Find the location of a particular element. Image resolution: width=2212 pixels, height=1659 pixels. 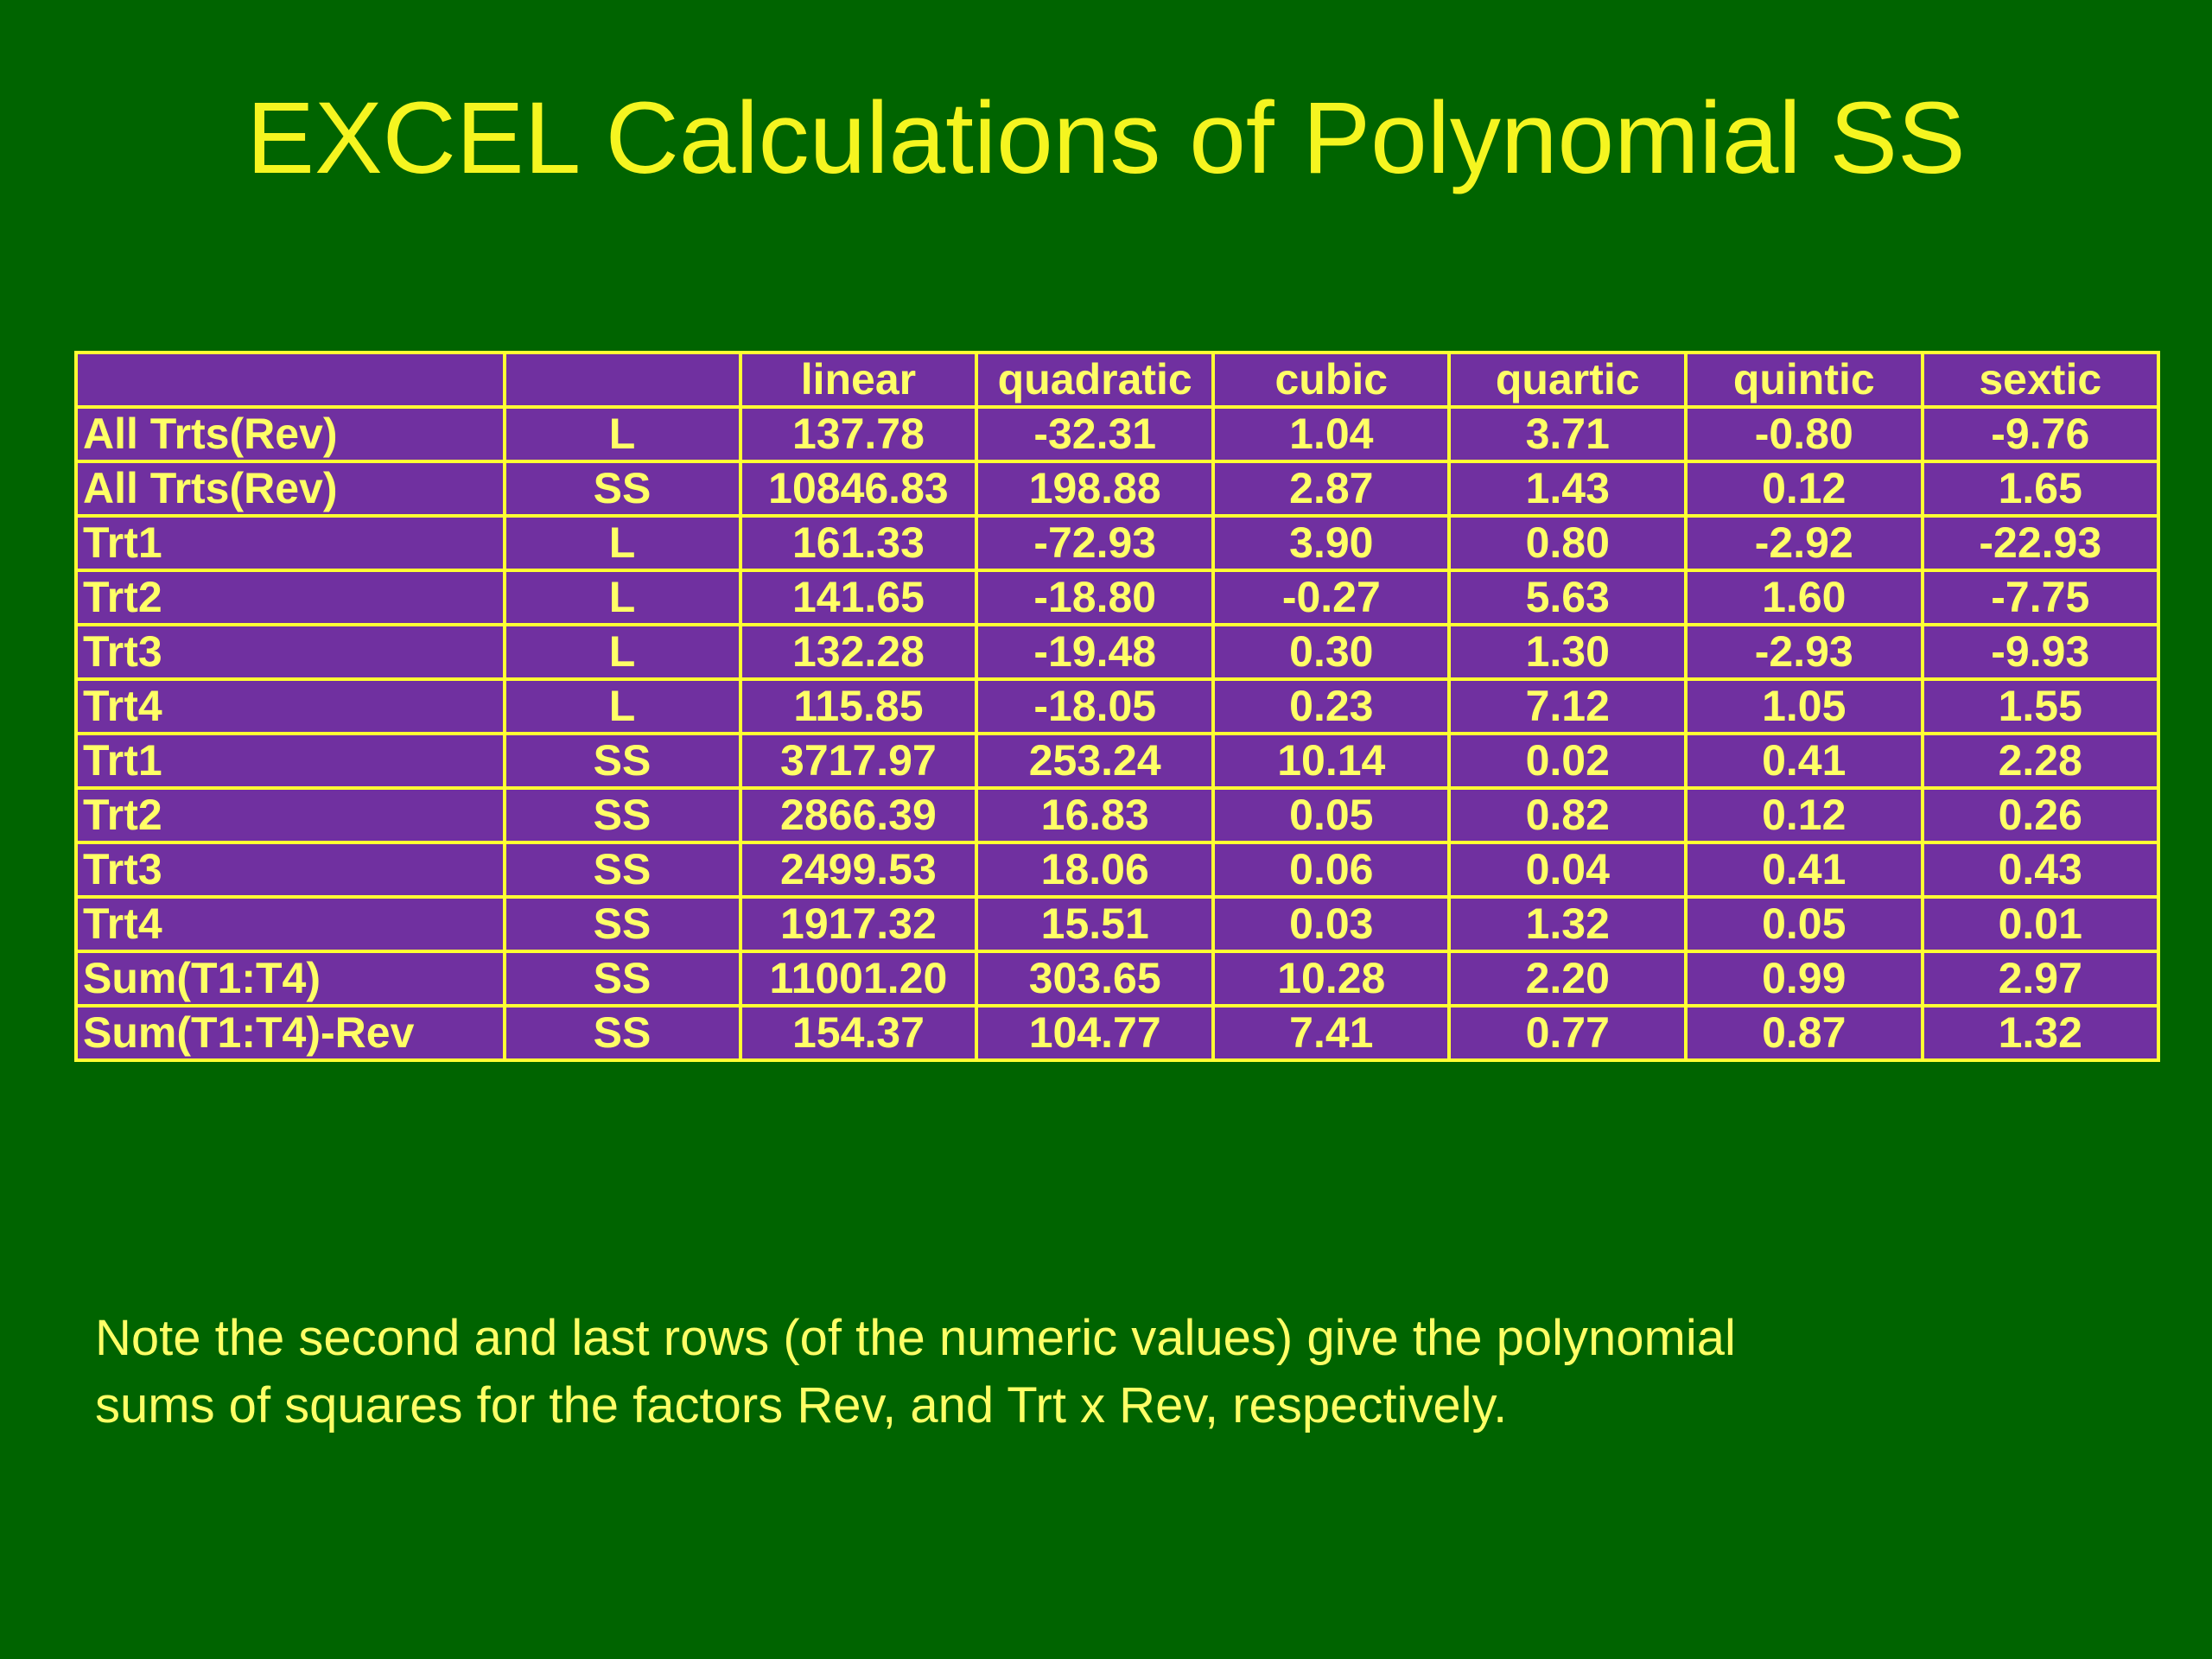

value-cell: 2.87 is located at coordinates (1331, 489).